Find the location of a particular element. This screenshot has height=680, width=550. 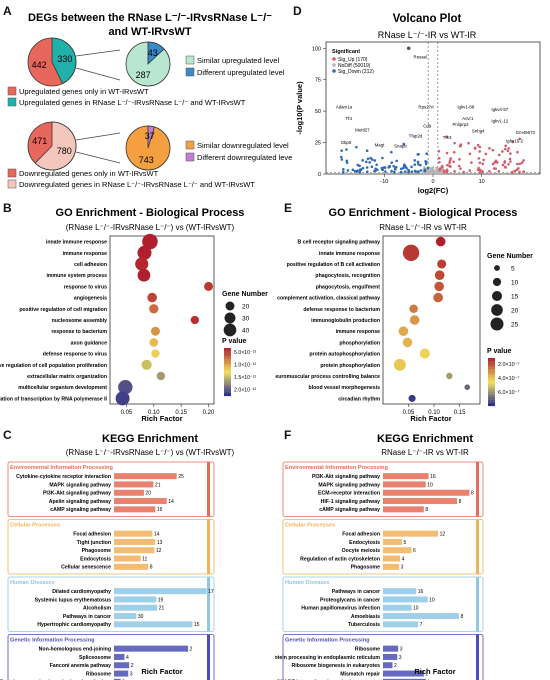

volcano-legend-title: Significant is located at coordinates (346, 52).